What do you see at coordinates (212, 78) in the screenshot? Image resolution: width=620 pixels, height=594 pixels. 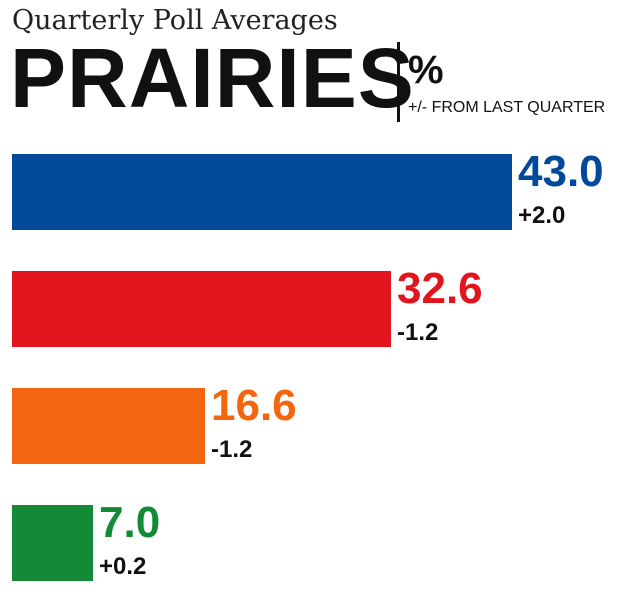 I see `chart-title: PRAIRIES` at bounding box center [212, 78].